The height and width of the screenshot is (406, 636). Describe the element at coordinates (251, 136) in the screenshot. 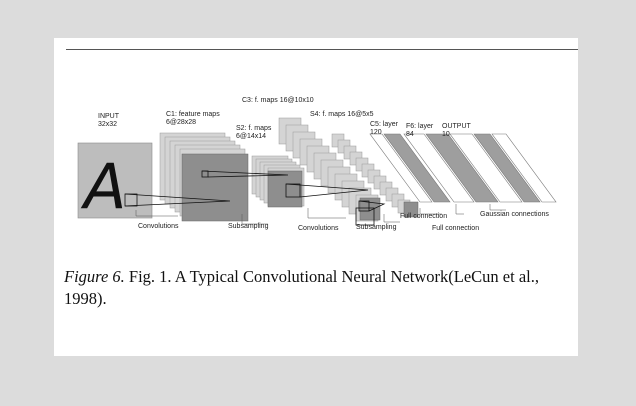

I see `s2-size: 6@14x14` at that location.